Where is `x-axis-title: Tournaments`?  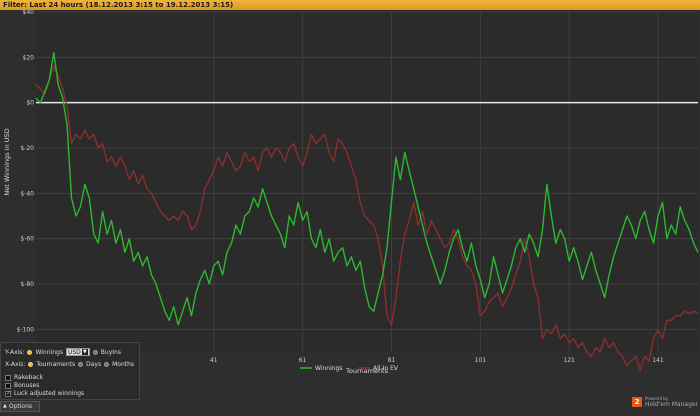 x-axis-title: Tournaments is located at coordinates (367, 371).